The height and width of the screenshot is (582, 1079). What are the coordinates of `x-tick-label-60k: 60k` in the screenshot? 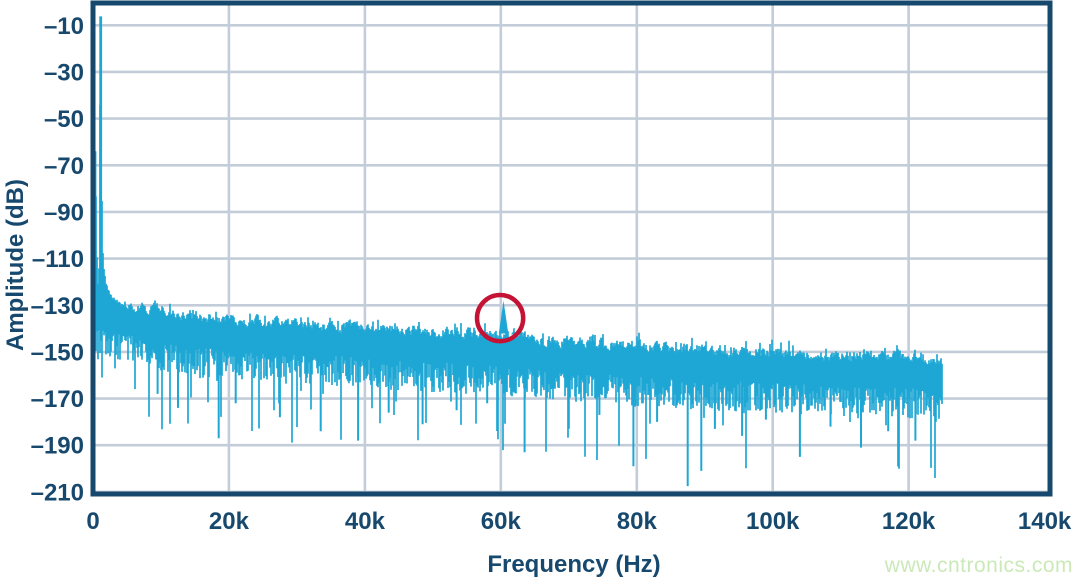 It's located at (501, 521).